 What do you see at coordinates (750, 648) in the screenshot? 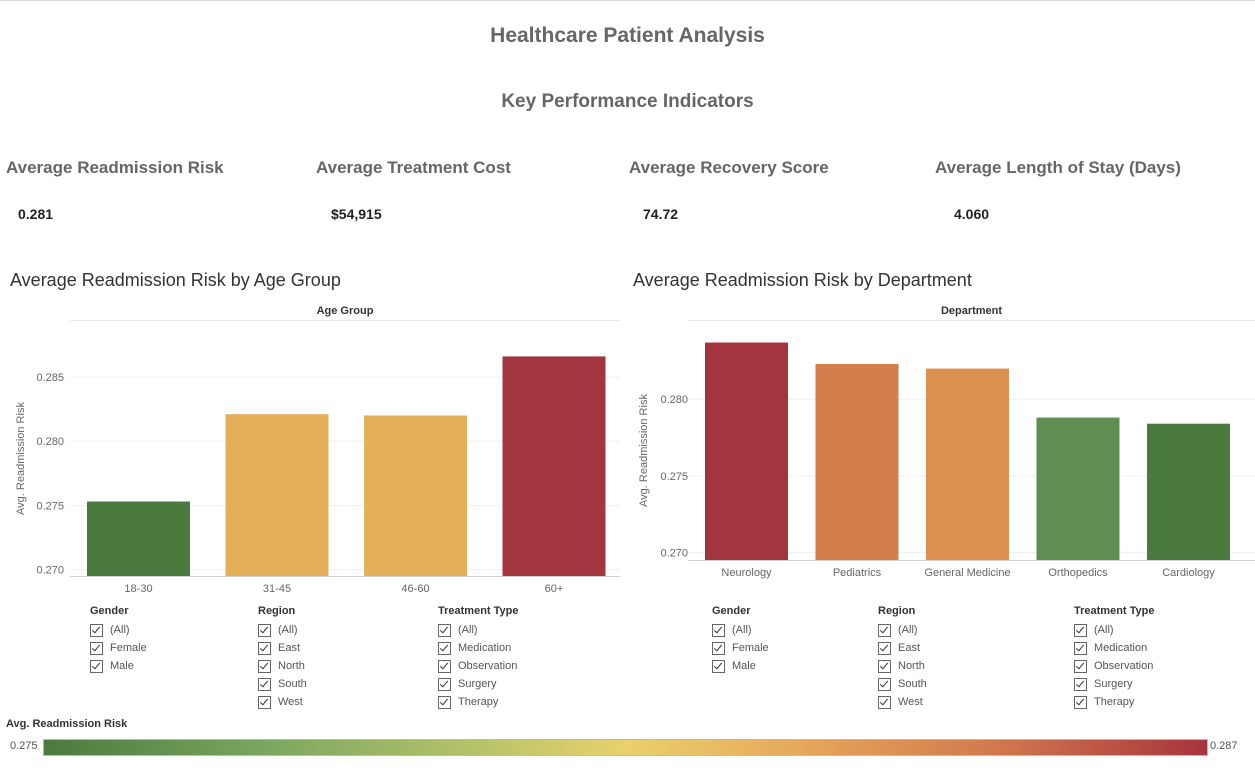
I see `filter-option-label: Female` at bounding box center [750, 648].